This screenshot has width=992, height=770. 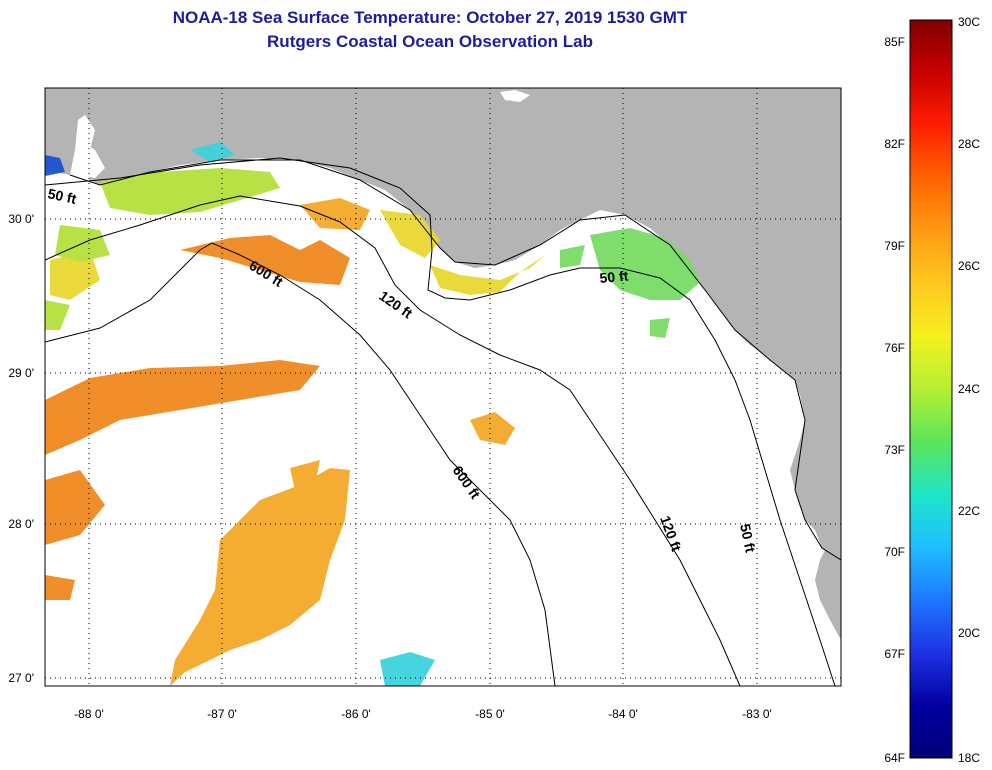 What do you see at coordinates (894, 552) in the screenshot?
I see `colorbar-fahrenheit-label: 70F` at bounding box center [894, 552].